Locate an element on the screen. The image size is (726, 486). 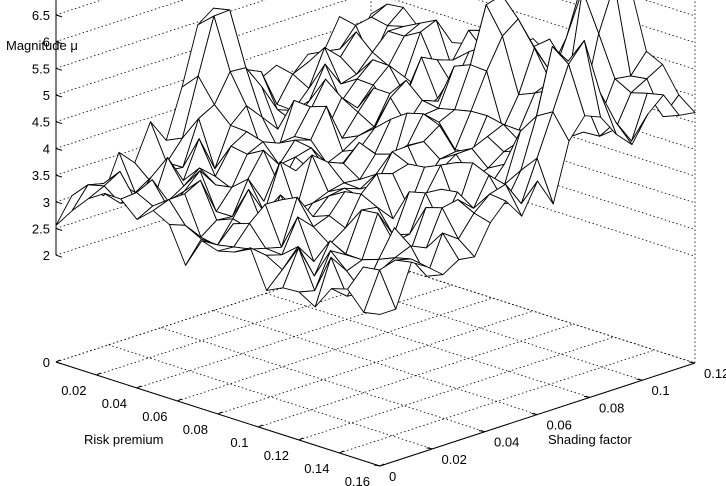
y-tick-label-0: 0 is located at coordinates (392, 476).